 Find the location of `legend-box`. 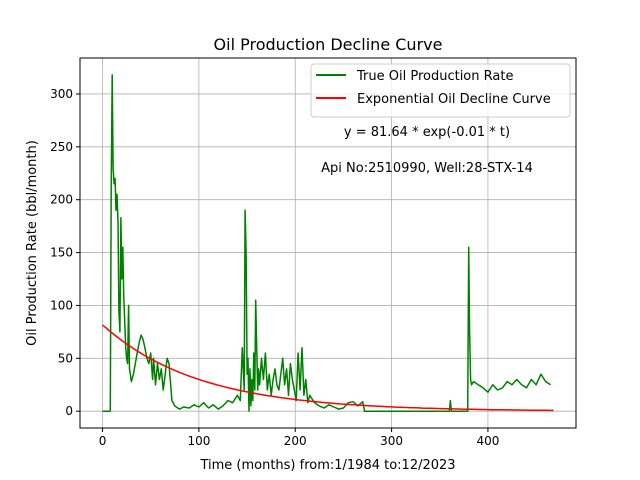

legend-box is located at coordinates (440, 90).